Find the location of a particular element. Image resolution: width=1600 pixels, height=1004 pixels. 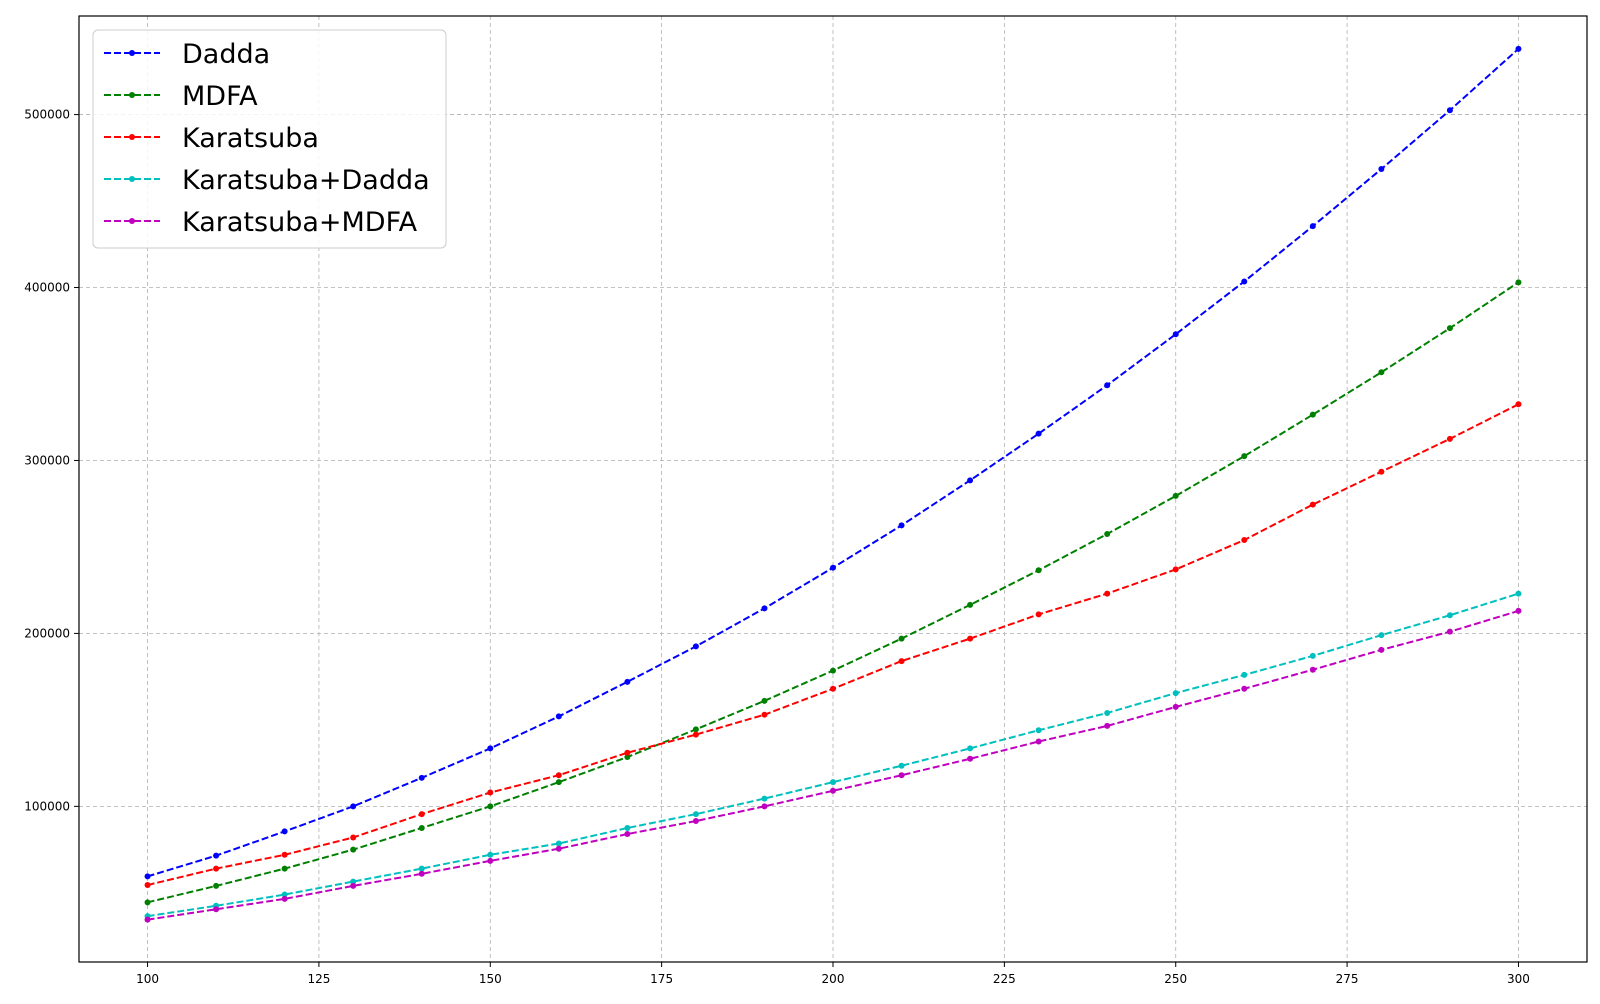

legend-item: Karatsuba+Dadda is located at coordinates (267, 180).